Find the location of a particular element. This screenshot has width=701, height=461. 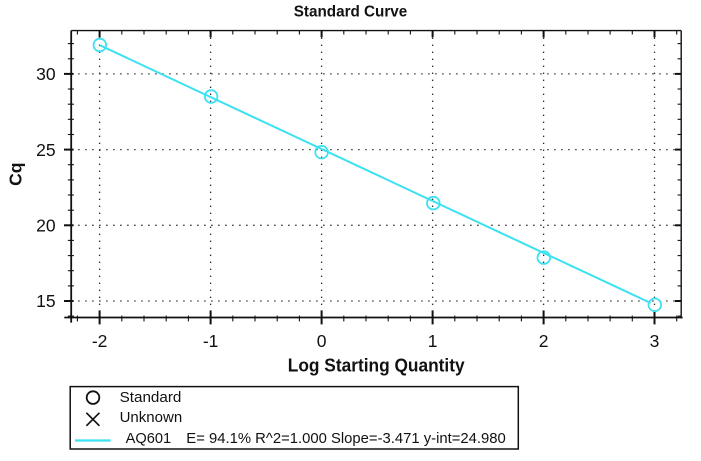

svg-text: AQ601 is located at coordinates (149, 438).